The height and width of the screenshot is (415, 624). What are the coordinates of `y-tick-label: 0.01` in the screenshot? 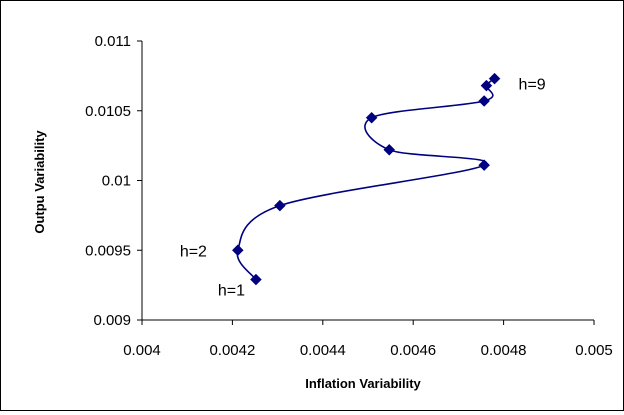 It's located at (116, 181).